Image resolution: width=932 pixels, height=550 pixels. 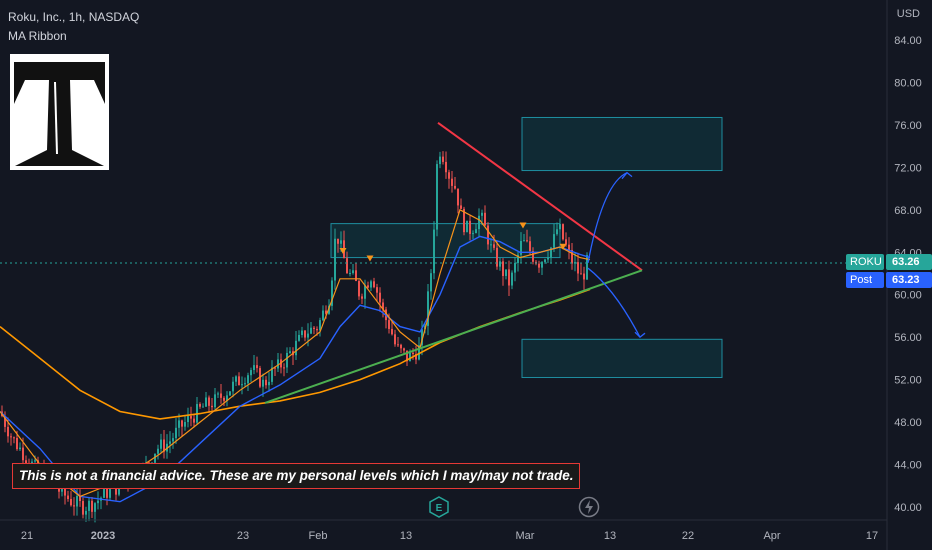 What do you see at coordinates (908, 296) in the screenshot?
I see `price-tick-label: 60.00` at bounding box center [908, 296].